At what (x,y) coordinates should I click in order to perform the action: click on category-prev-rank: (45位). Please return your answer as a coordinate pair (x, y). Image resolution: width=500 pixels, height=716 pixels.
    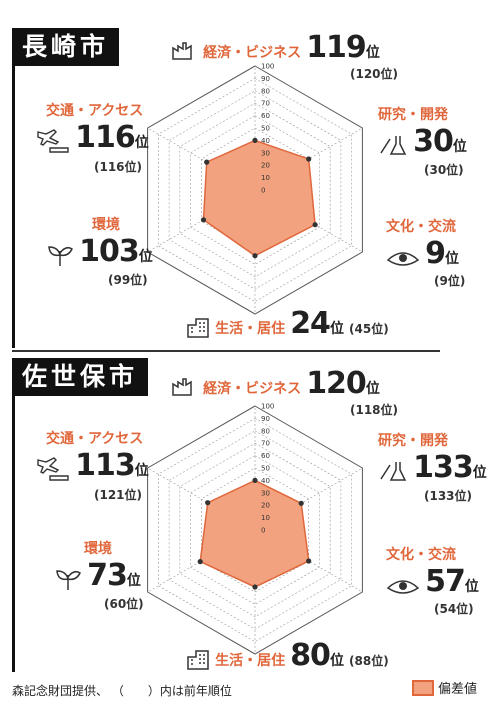
    Looking at the image, I should click on (369, 329).